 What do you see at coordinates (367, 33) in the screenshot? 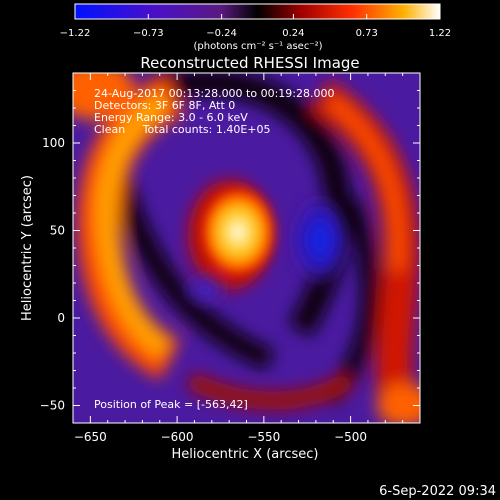
I see `colorbar-tick-label: 0.73` at bounding box center [367, 33].